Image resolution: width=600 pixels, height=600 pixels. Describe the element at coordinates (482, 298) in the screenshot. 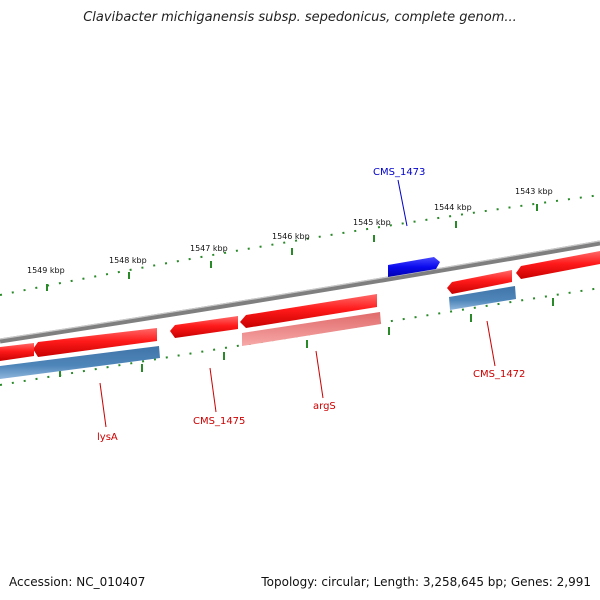

I see `feature-bar-right` at that location.